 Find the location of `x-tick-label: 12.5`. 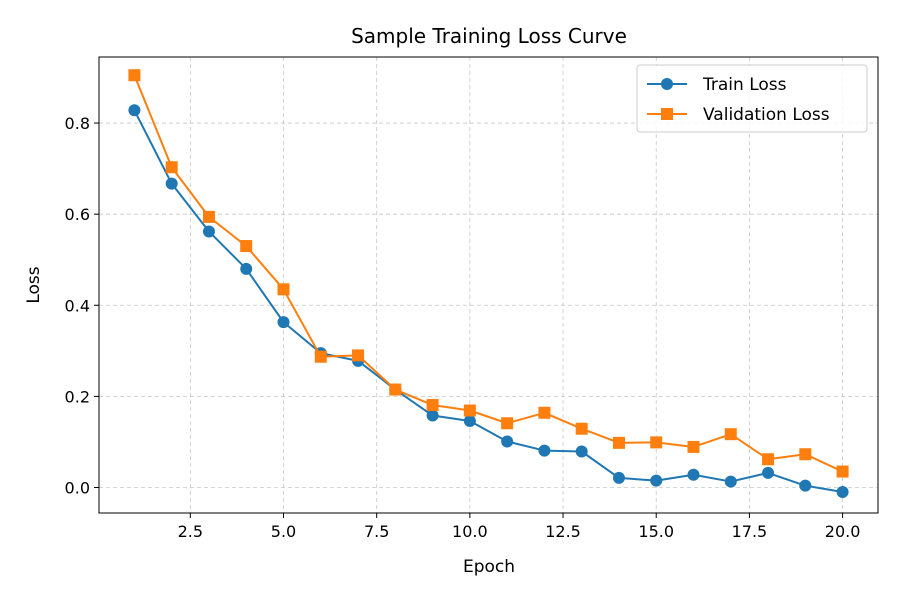

x-tick-label: 12.5 is located at coordinates (563, 531).